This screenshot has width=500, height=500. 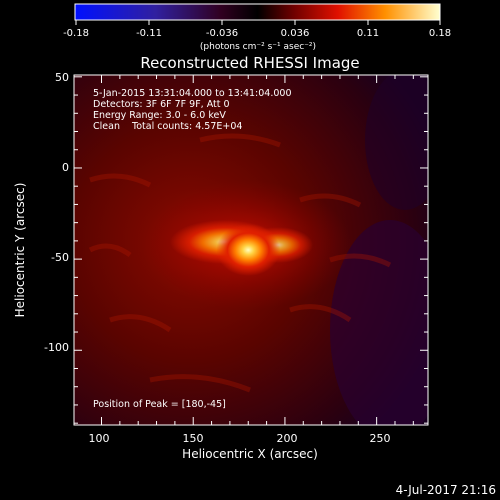 What do you see at coordinates (446, 490) in the screenshot?
I see `footer-date: 4-Jul-2017 21:16` at bounding box center [446, 490].